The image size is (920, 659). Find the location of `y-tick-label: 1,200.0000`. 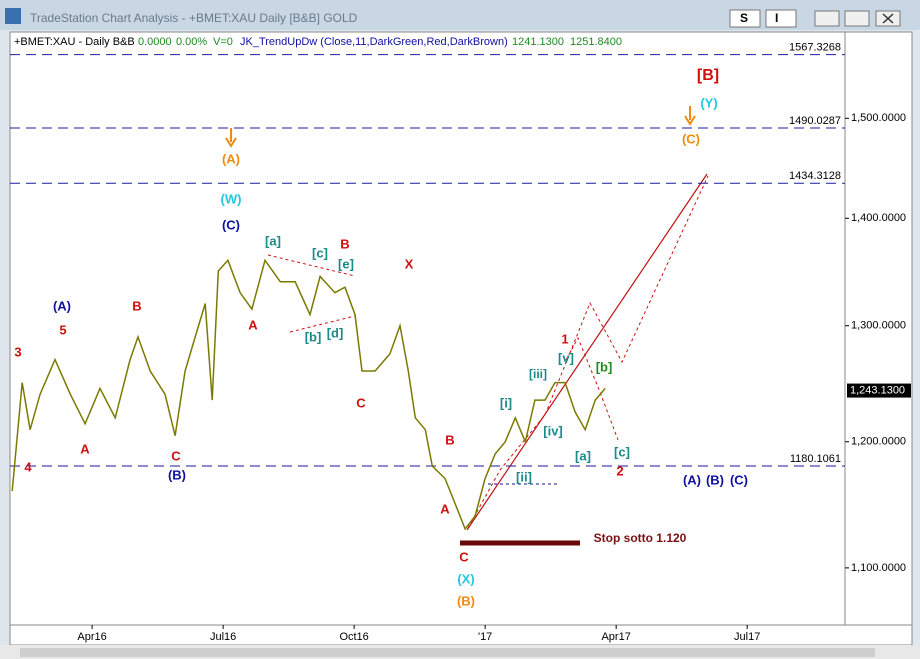

y-tick-label: 1,200.0000 is located at coordinates (878, 442).